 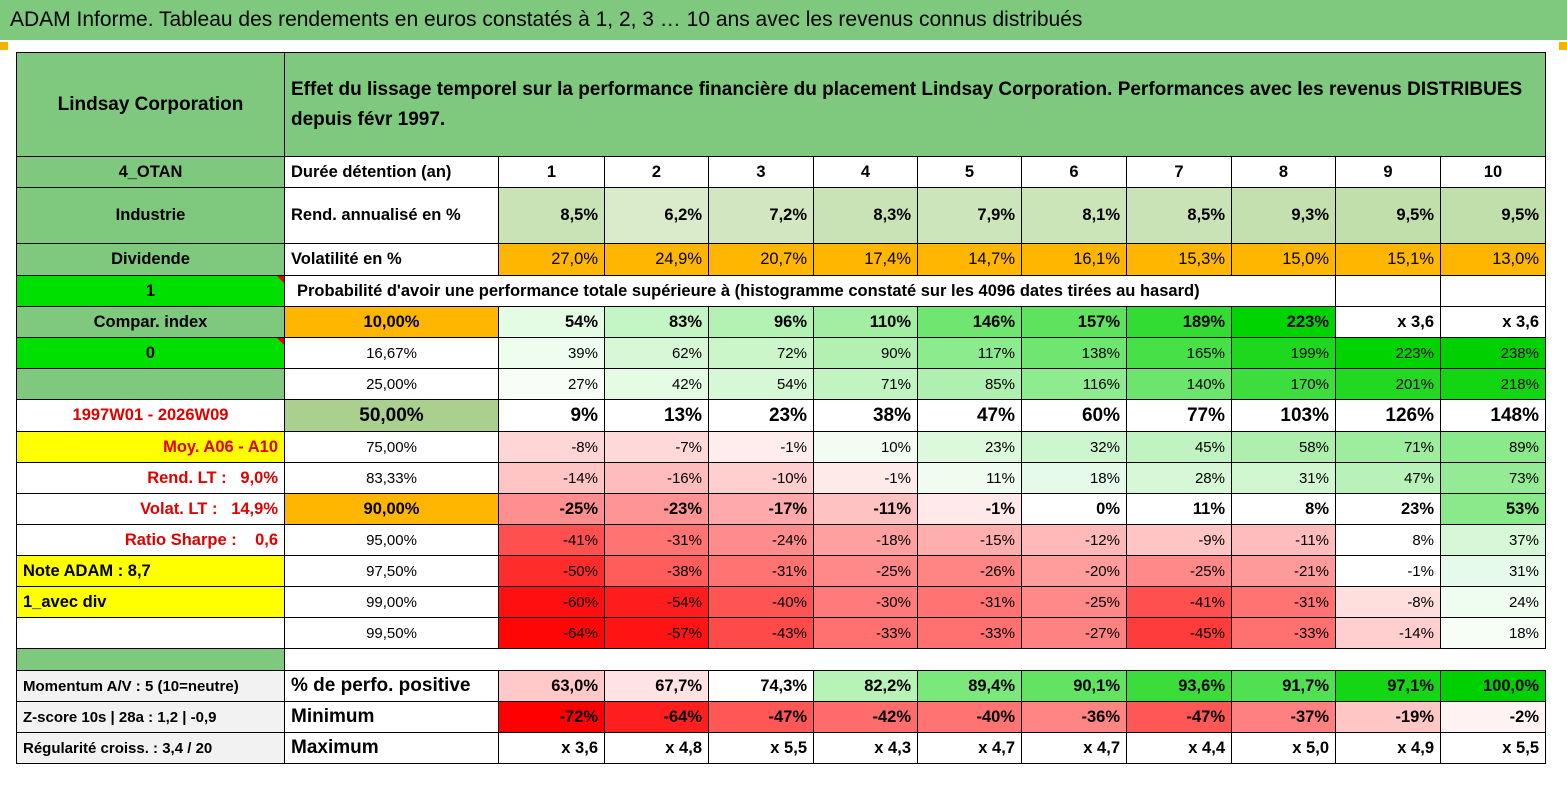 I want to click on year-8: 8, so click(x=1283, y=172).